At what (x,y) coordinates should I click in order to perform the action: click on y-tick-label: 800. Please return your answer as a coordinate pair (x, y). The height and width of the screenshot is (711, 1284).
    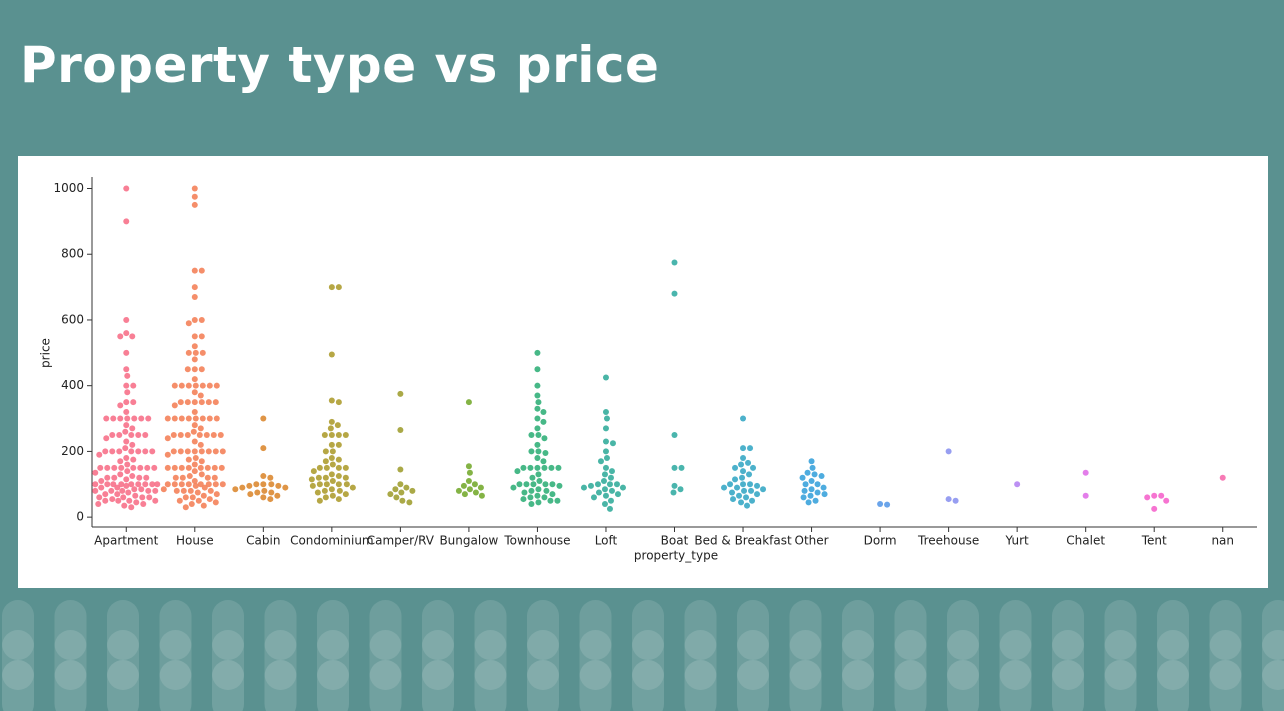
    Looking at the image, I should click on (72, 254).